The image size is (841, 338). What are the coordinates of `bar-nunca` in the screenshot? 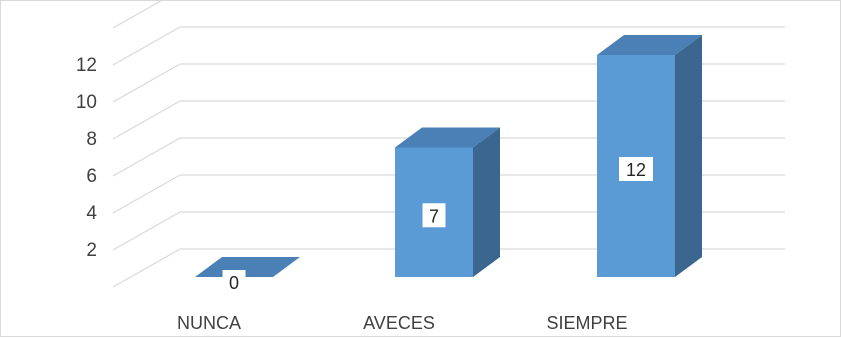 It's located at (247, 267).